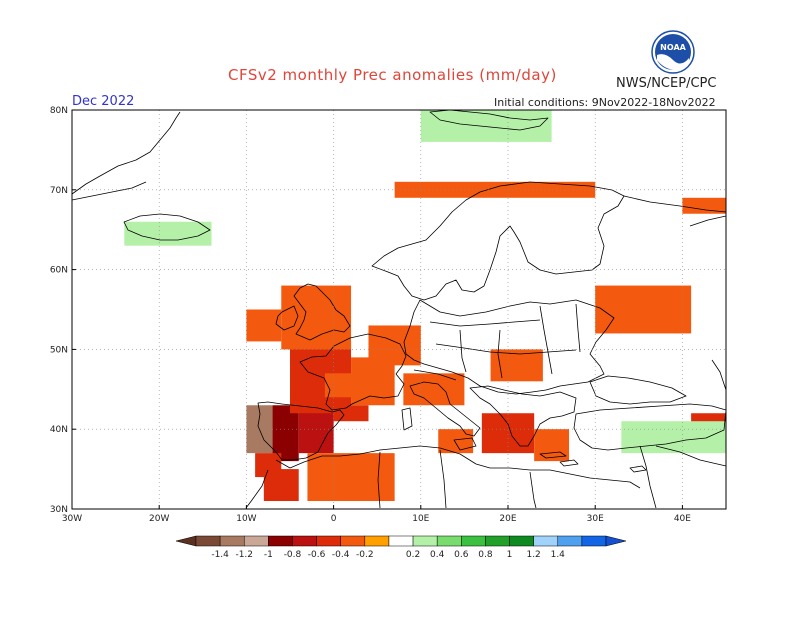  I want to click on forecast-period: Dec 2022, so click(103, 101).